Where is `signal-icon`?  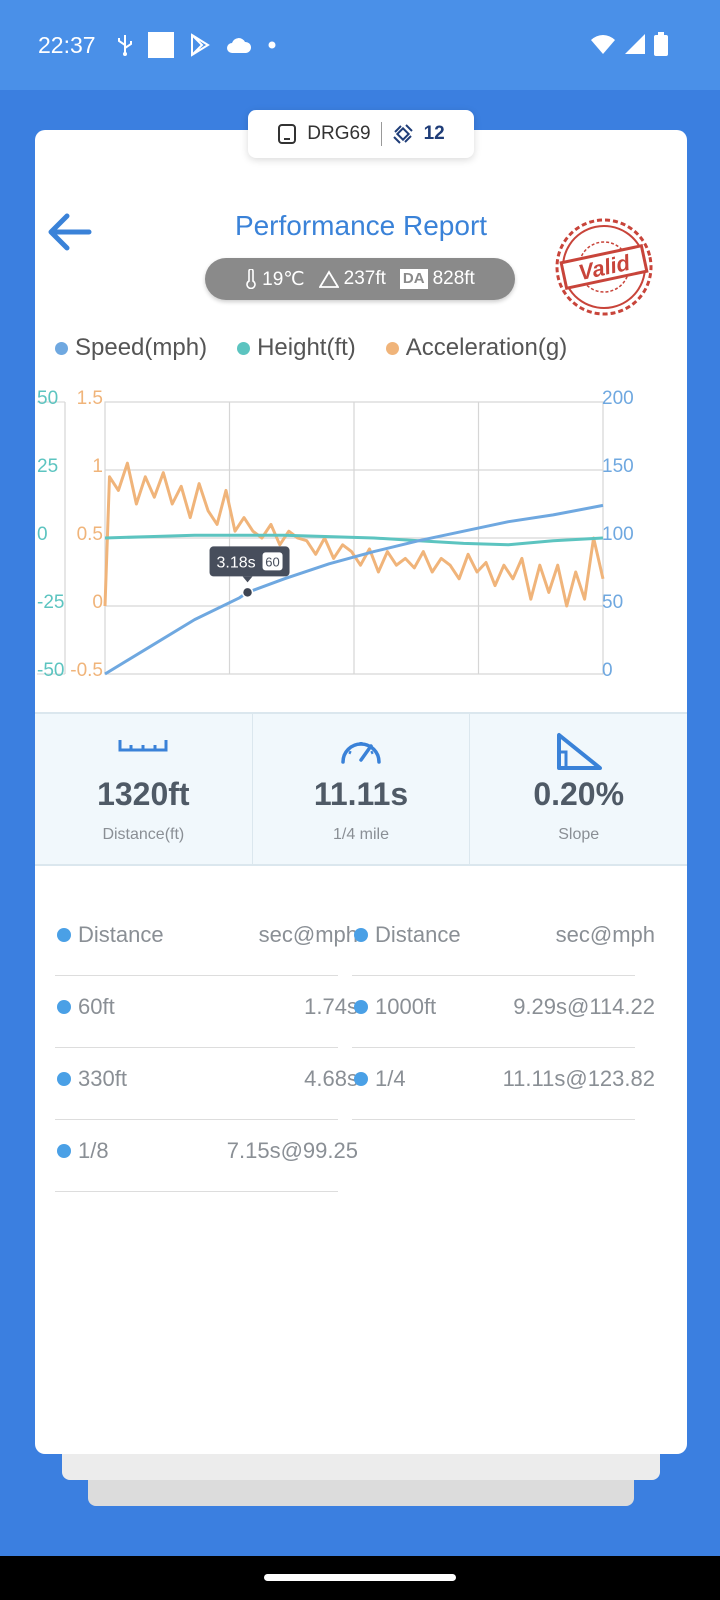 signal-icon is located at coordinates (635, 44).